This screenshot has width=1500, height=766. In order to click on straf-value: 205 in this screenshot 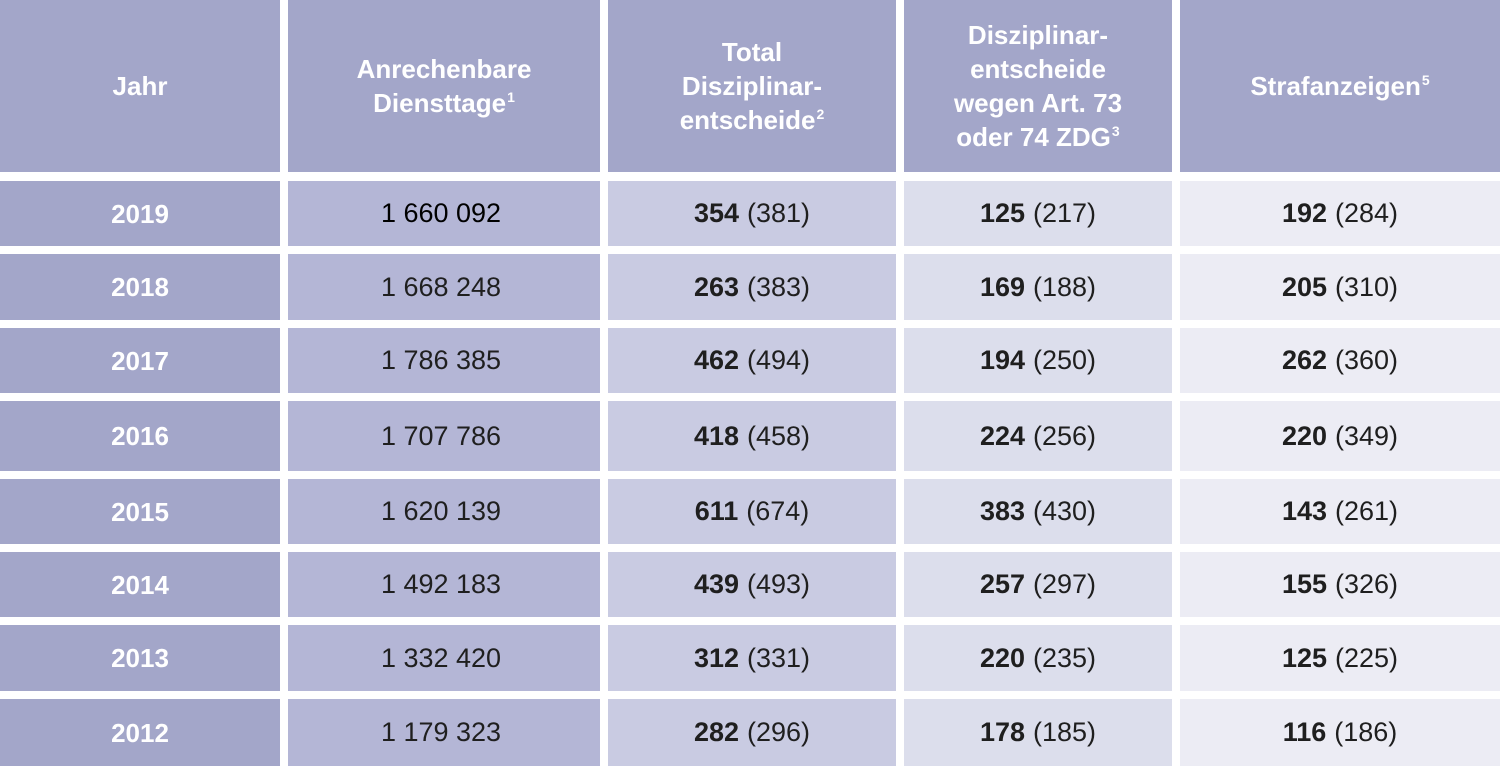, I will do `click(1304, 286)`.